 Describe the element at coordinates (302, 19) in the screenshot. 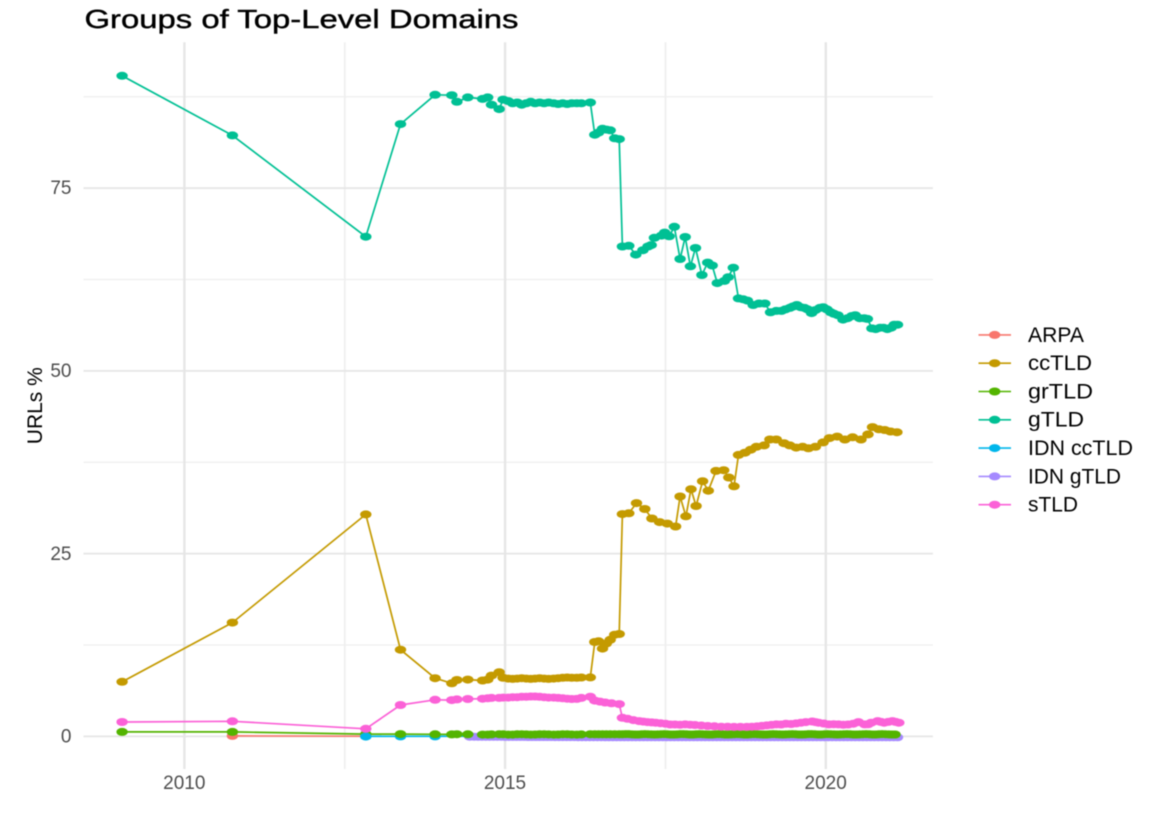

I see `svg-text: Groups of Top-Level Domains` at that location.